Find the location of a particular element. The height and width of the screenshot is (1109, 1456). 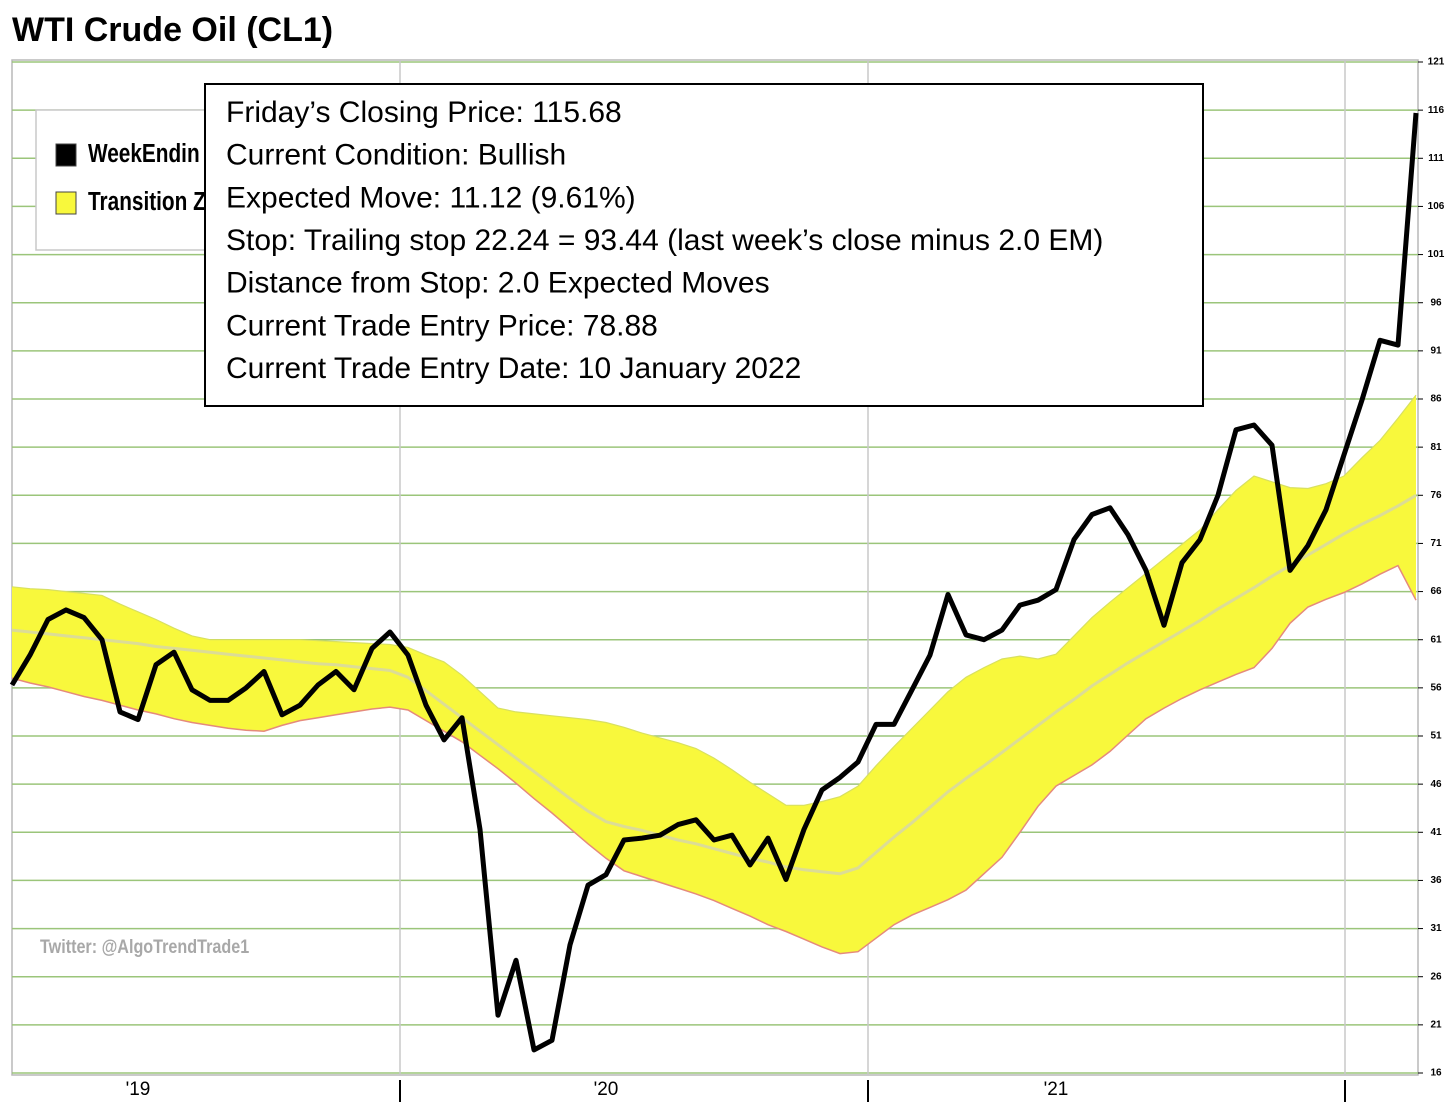

y-tick-label: 81 is located at coordinates (1436, 447).